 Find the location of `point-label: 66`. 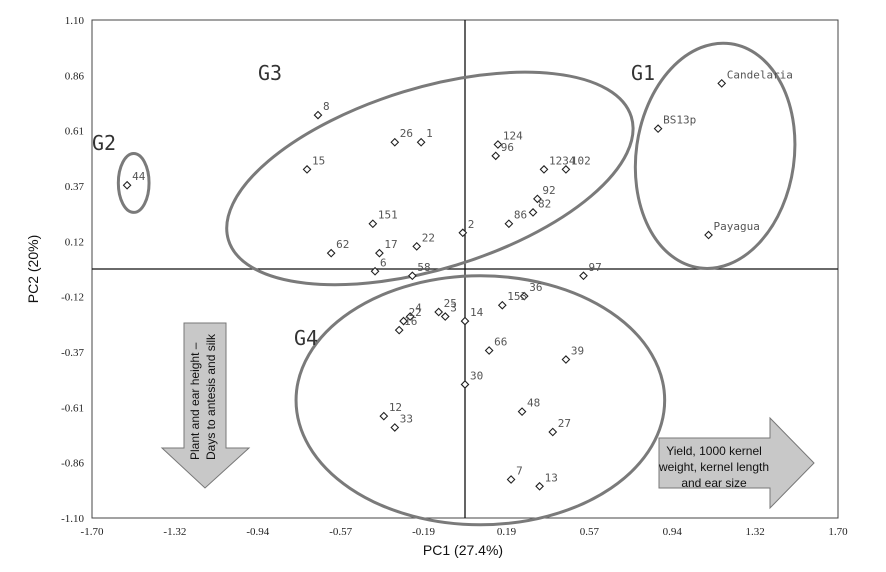

point-label: 66 is located at coordinates (500, 341).